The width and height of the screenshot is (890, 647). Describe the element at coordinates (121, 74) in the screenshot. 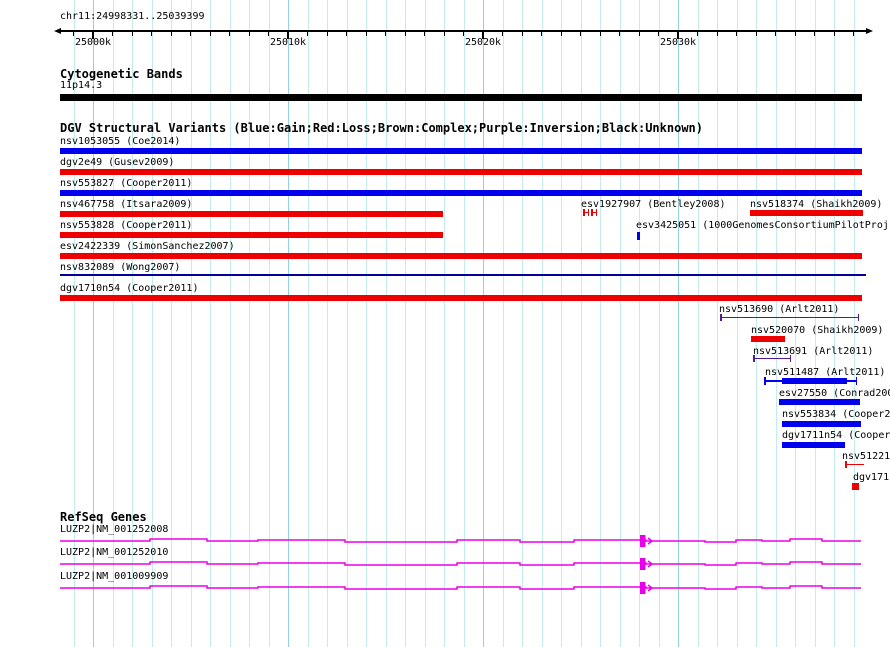

I see `section-header-cytobands: Cytogenetic Bands` at that location.